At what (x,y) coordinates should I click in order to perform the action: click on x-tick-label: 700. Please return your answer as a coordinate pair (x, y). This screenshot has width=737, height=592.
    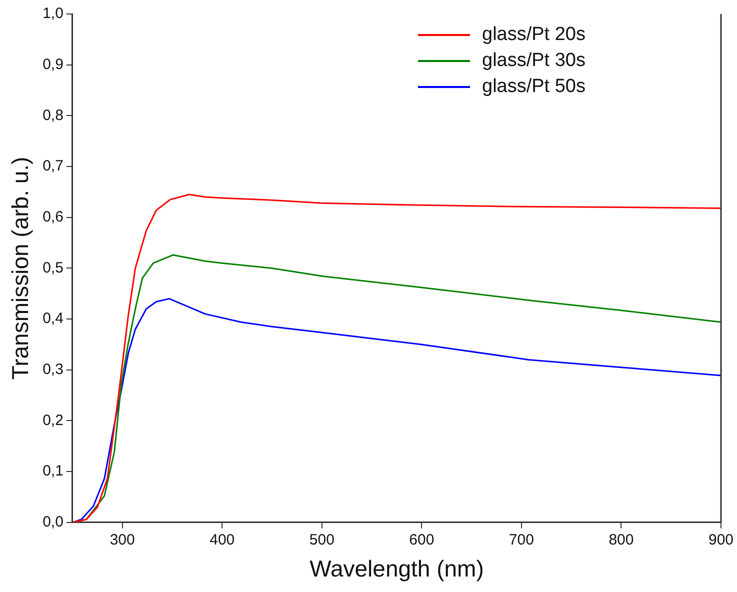
    Looking at the image, I should click on (521, 540).